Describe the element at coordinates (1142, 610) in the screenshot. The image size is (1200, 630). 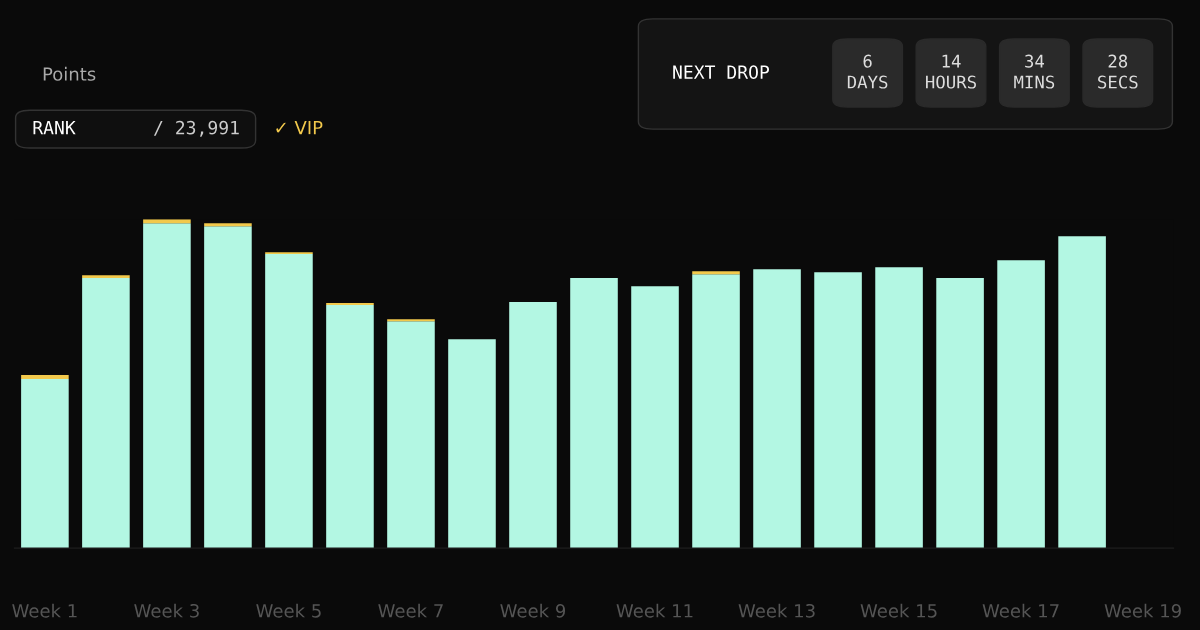
I see `x-tick-label: Week 19` at that location.